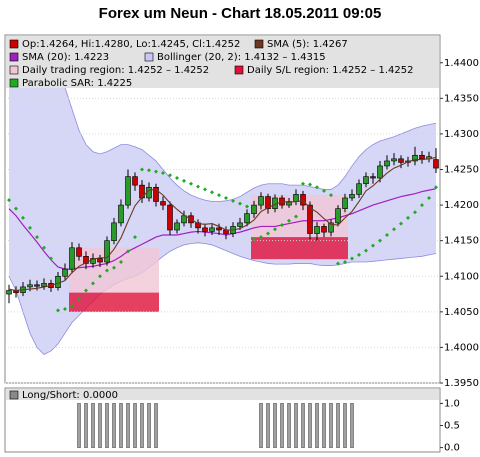 This screenshot has width=480, height=457. Describe the element at coordinates (461, 134) in the screenshot. I see `y-tick-label: 1.4300` at that location.